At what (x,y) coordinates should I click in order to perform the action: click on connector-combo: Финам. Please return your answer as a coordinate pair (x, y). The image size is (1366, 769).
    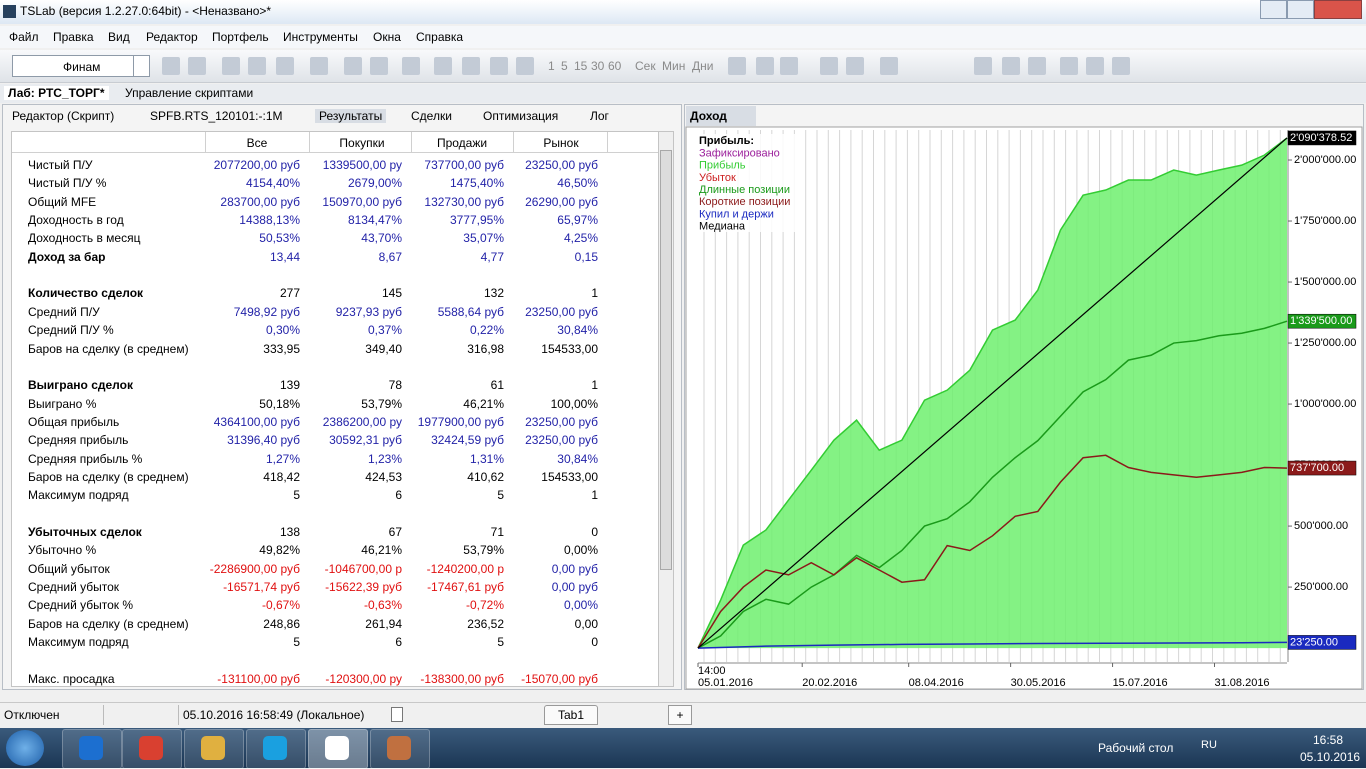
    Looking at the image, I should click on (81, 66).